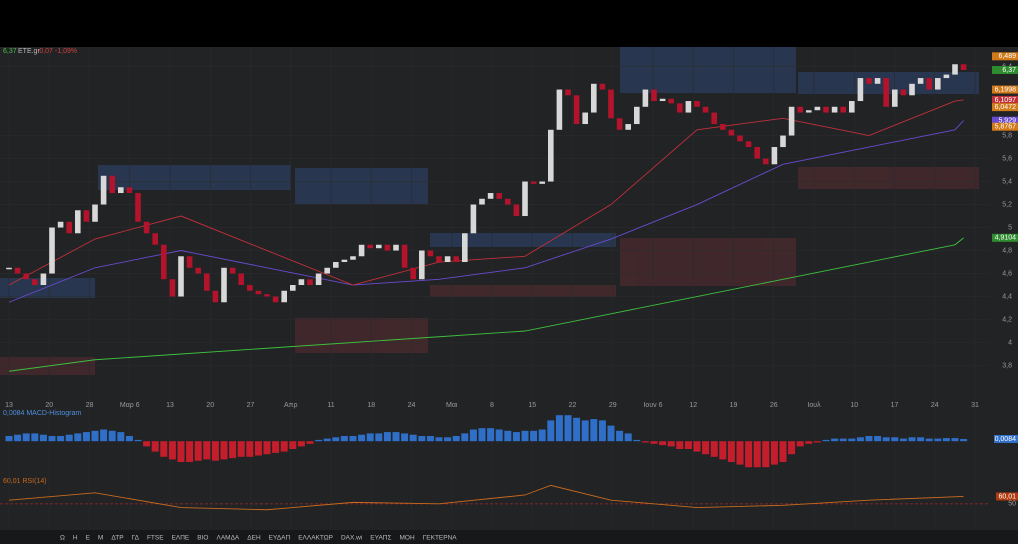  Describe the element at coordinates (181, 538) in the screenshot. I see `toolbar-tab: ΕΛΠΕ` at that location.